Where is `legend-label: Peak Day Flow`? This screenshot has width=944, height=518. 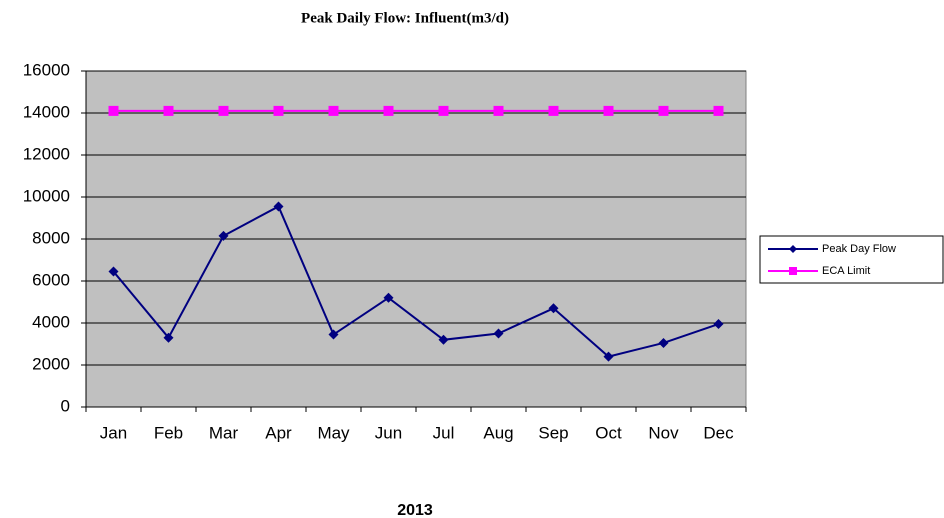
legend-label: Peak Day Flow is located at coordinates (859, 249).